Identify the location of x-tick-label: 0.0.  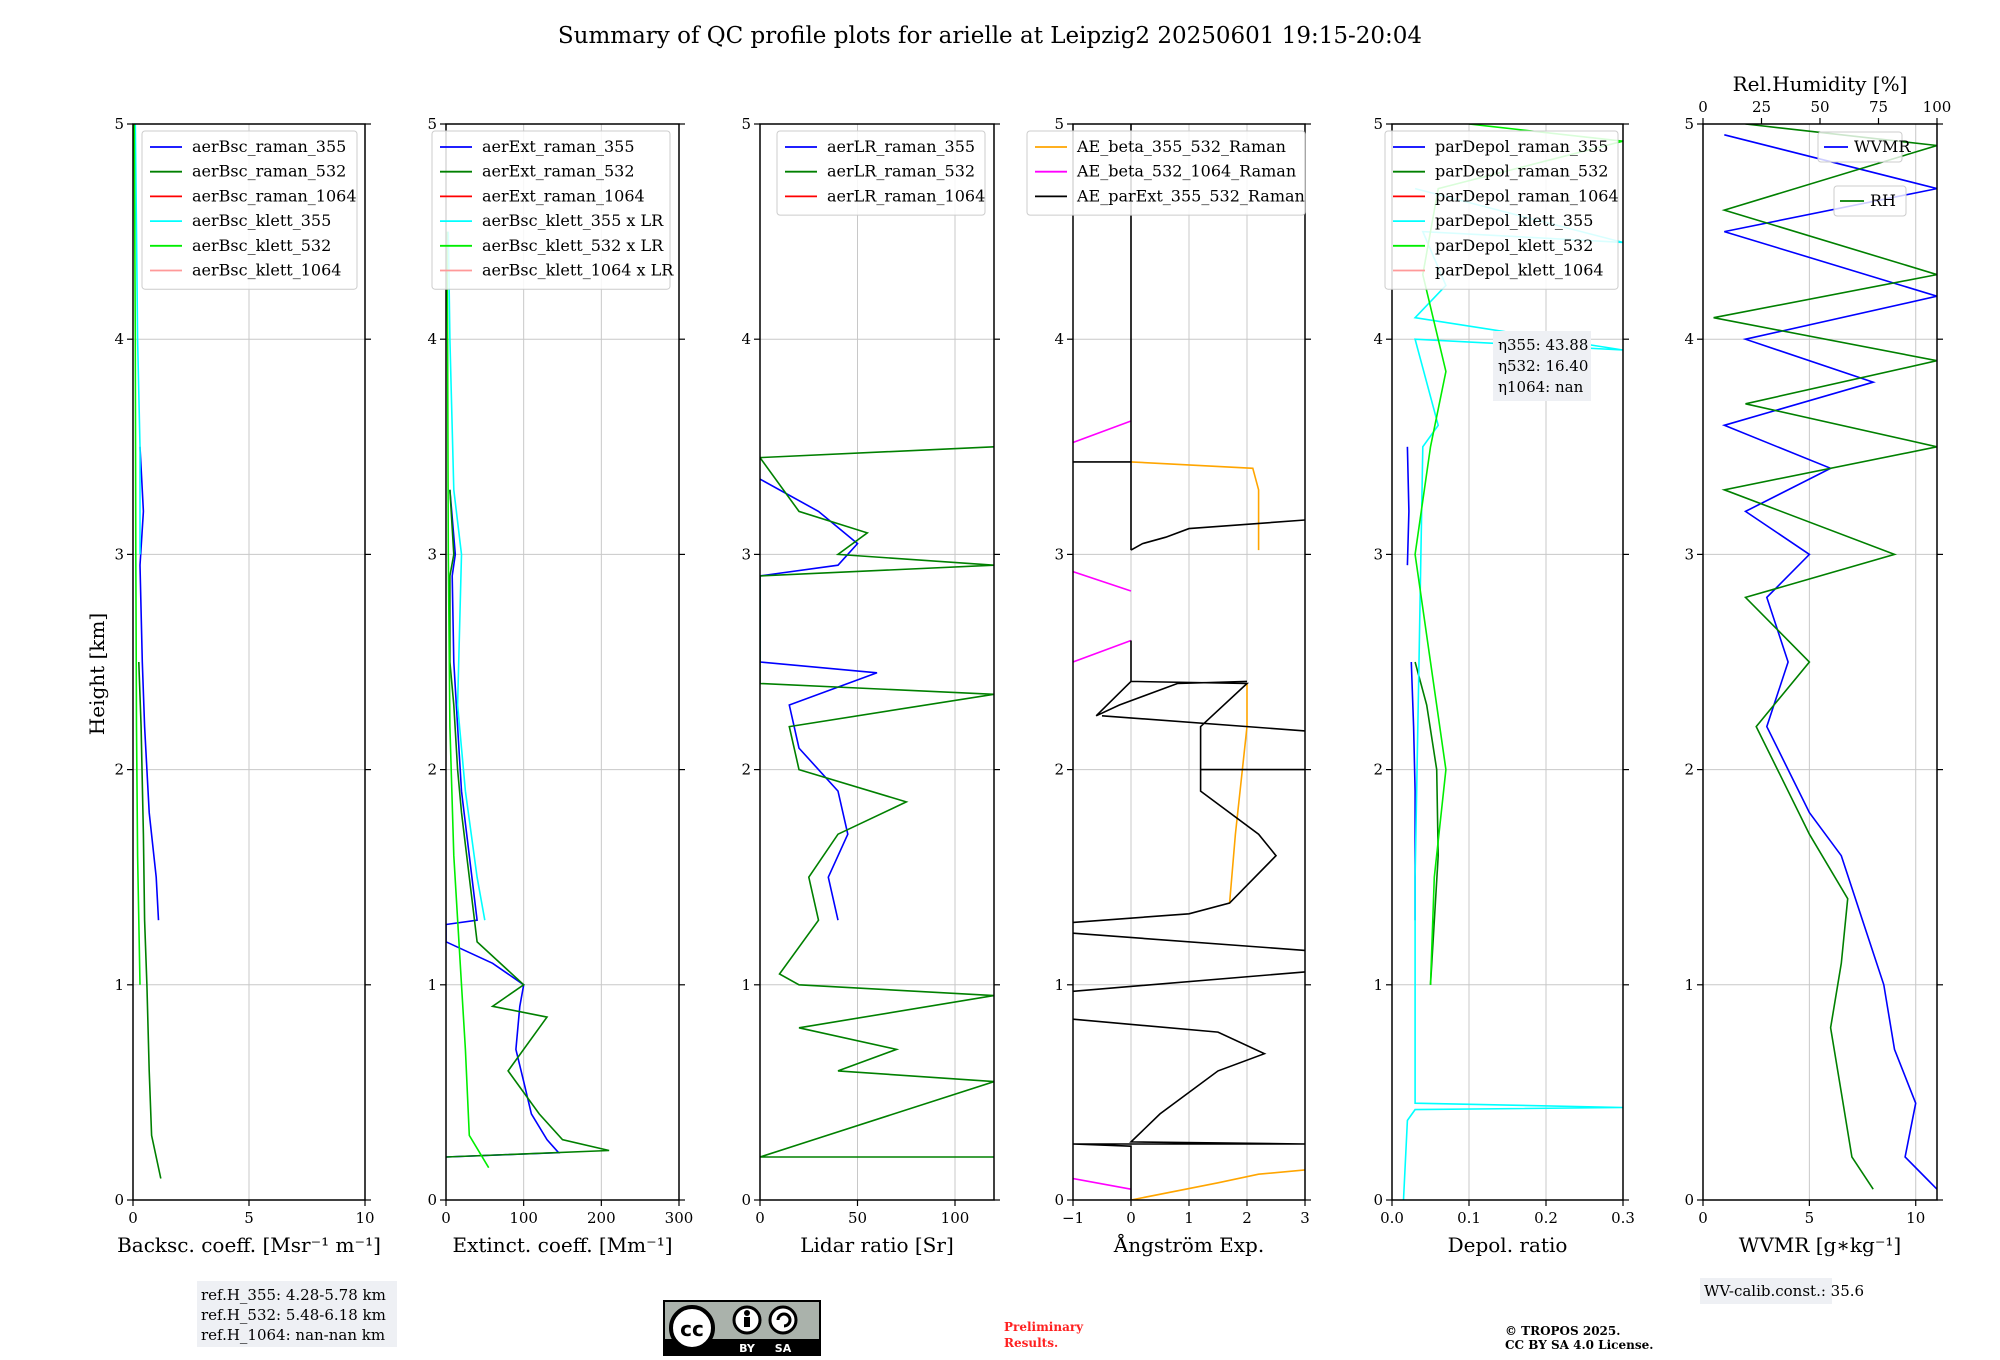
(1392, 1218).